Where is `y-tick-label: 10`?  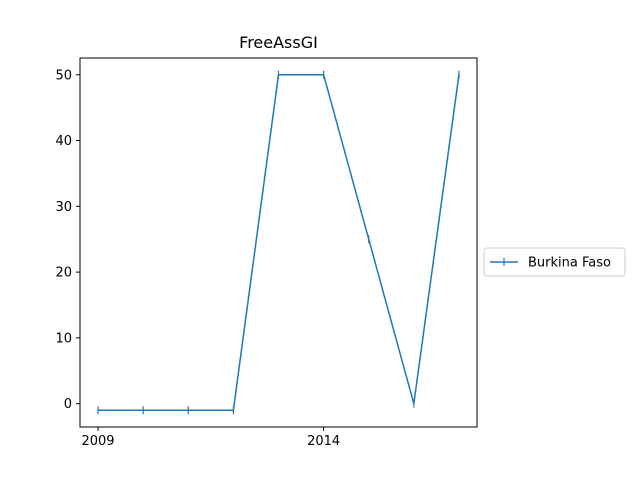 y-tick-label: 10 is located at coordinates (63, 338).